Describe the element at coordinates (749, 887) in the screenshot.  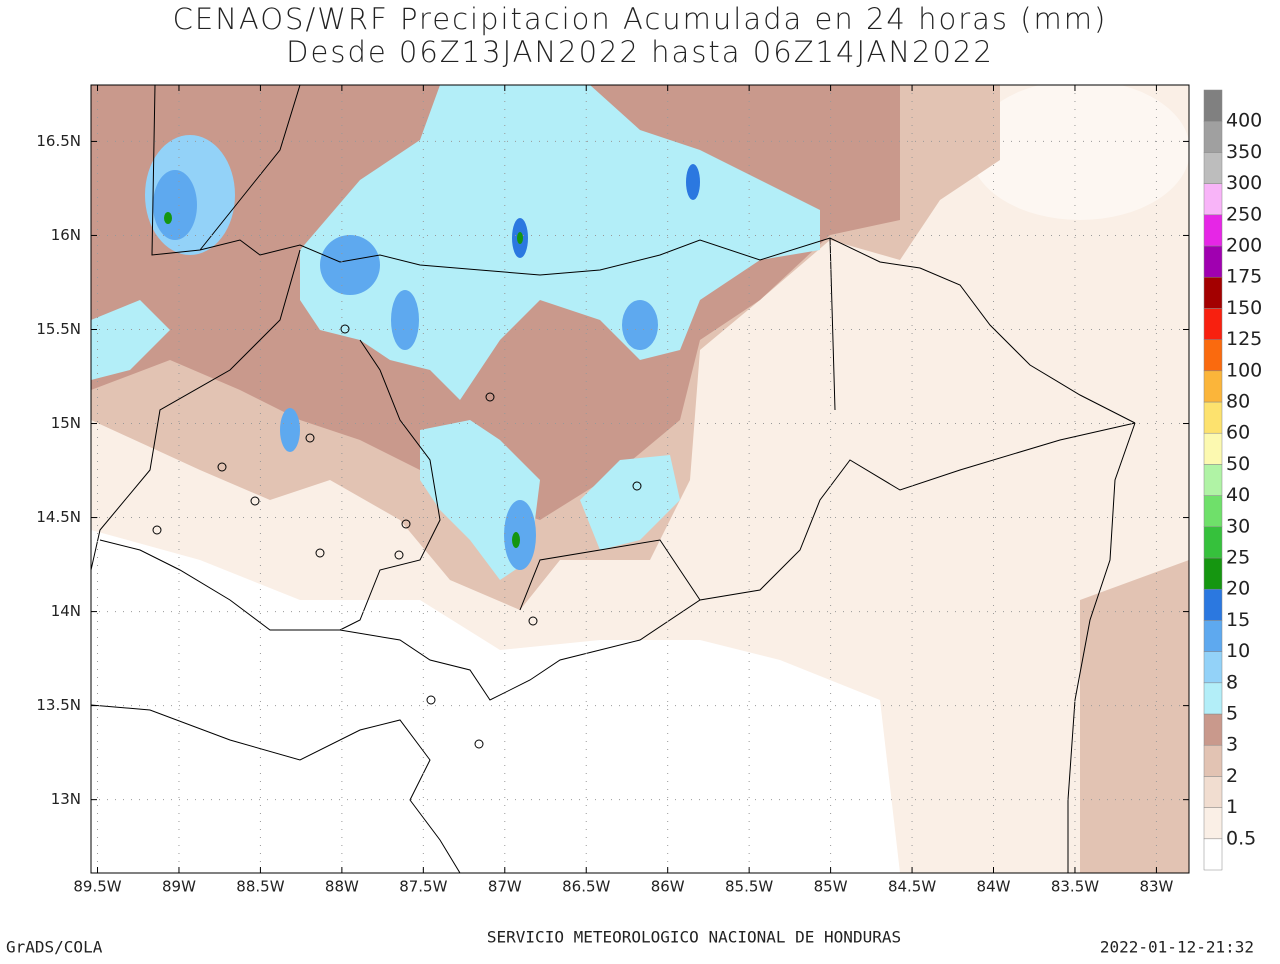
I see `x-tick-label: 85.5W` at that location.